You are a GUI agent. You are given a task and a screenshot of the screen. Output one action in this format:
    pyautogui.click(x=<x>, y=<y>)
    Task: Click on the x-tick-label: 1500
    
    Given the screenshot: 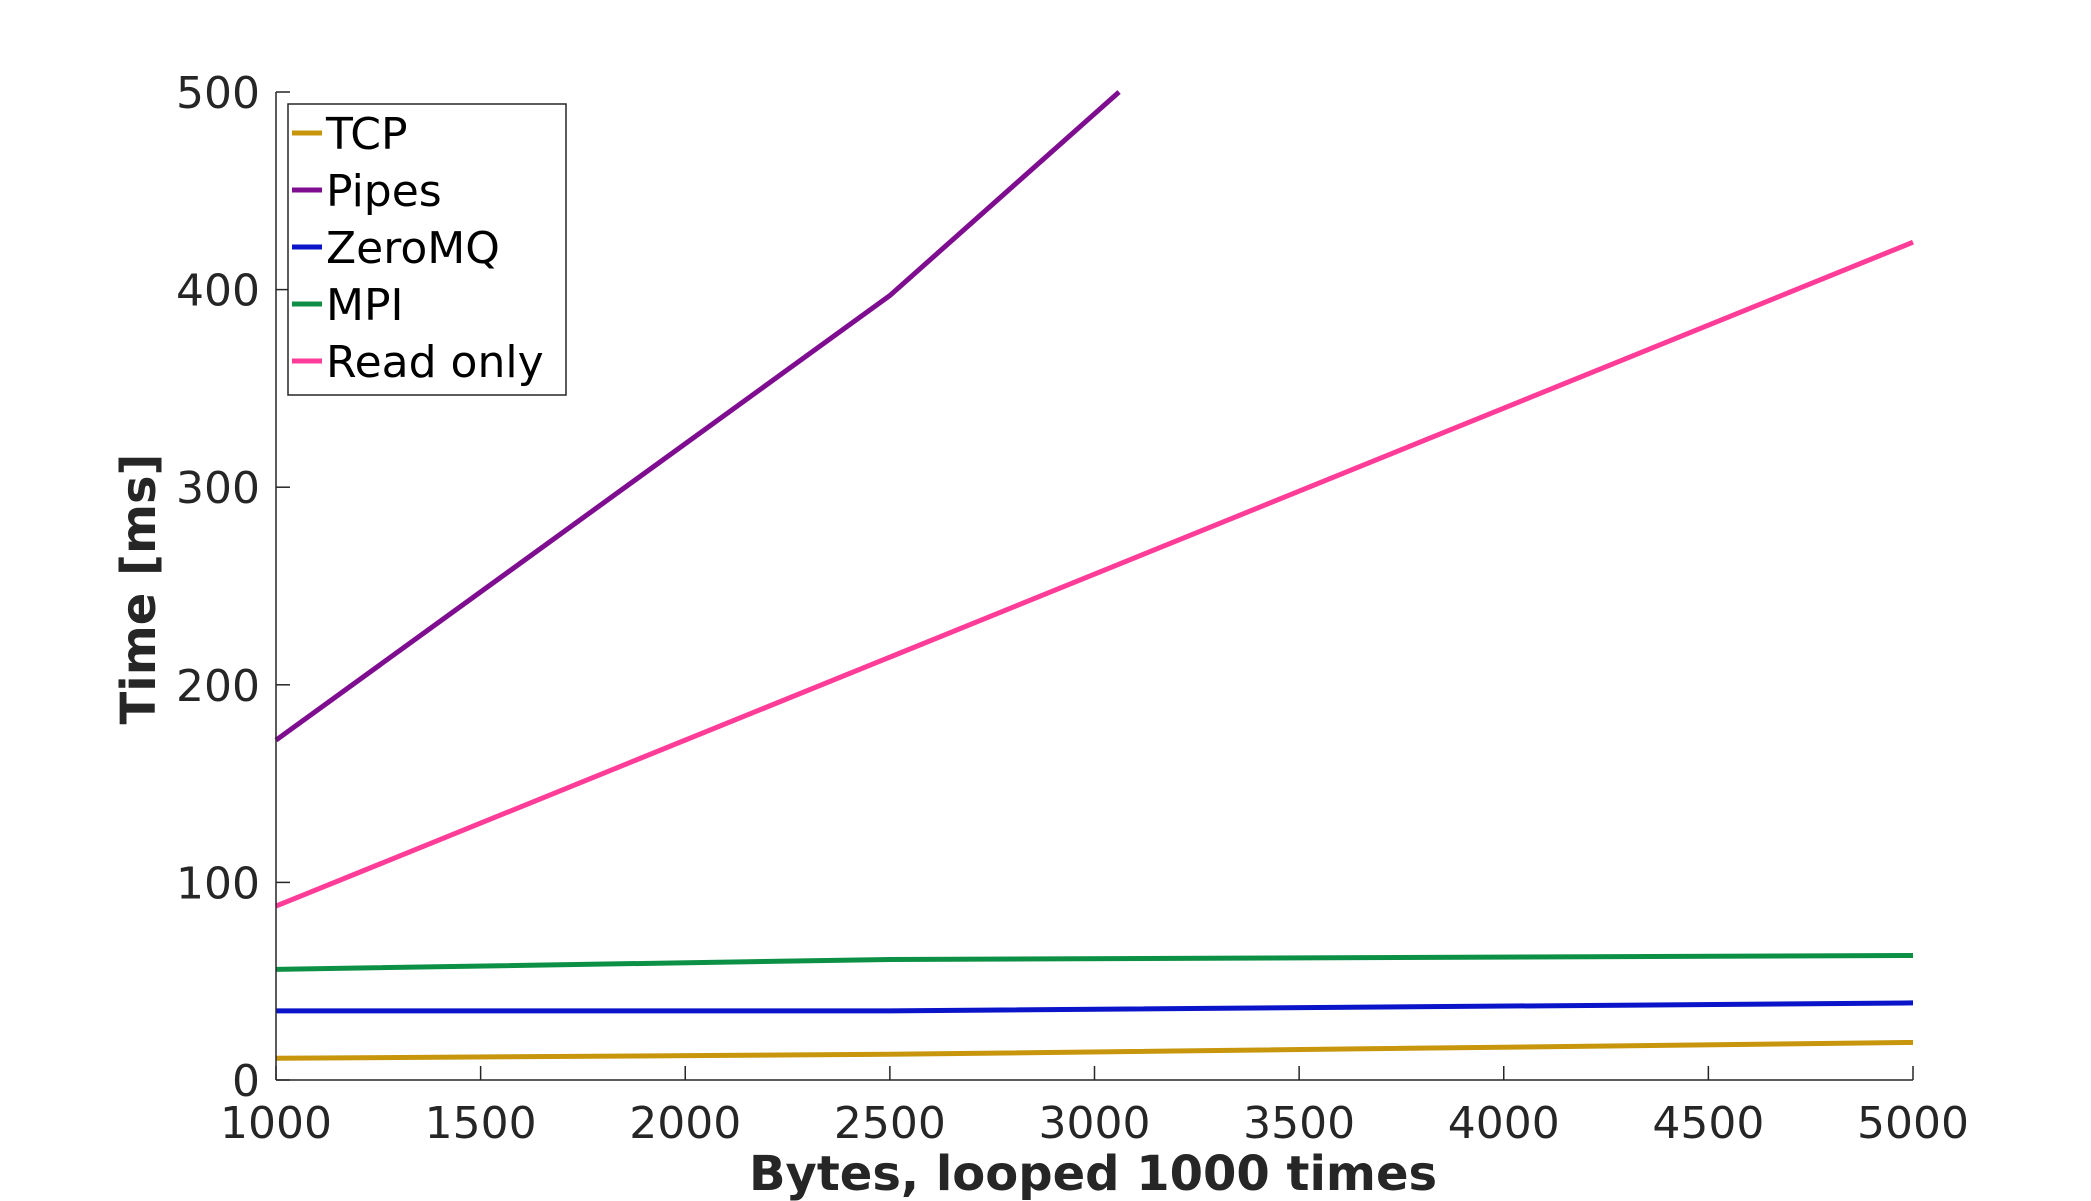 What is the action you would take?
    pyautogui.click(x=481, y=1123)
    